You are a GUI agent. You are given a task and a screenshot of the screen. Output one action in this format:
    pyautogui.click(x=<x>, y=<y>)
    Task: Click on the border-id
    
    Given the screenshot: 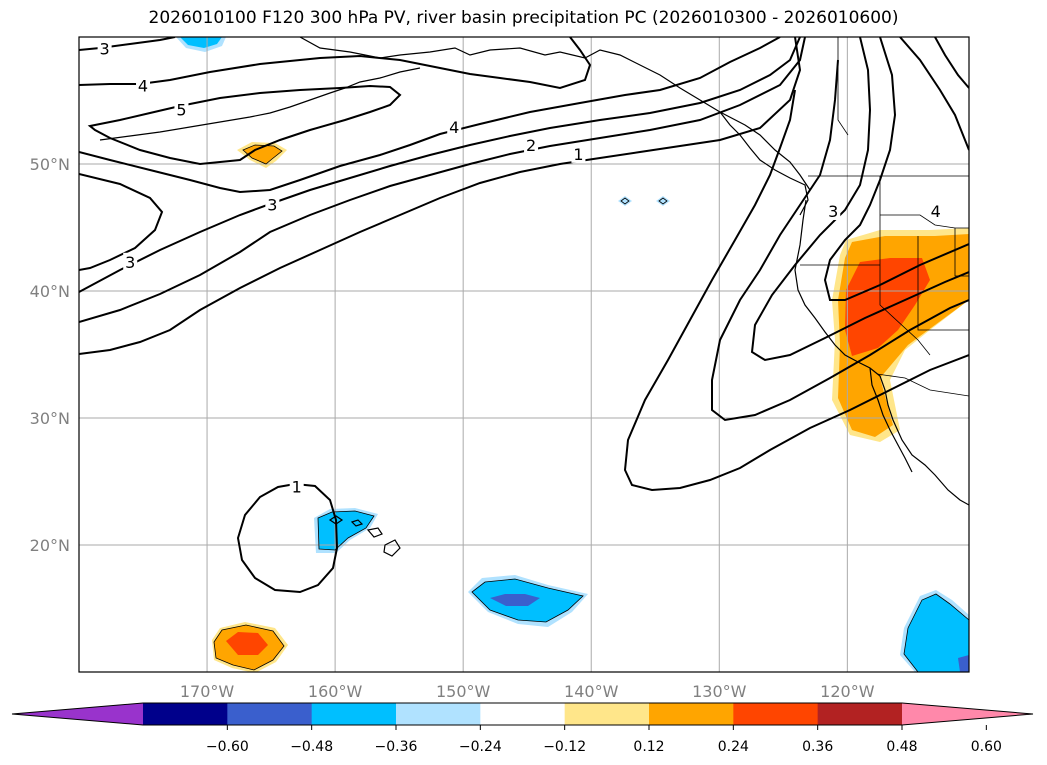 What is the action you would take?
    pyautogui.click(x=924, y=221)
    